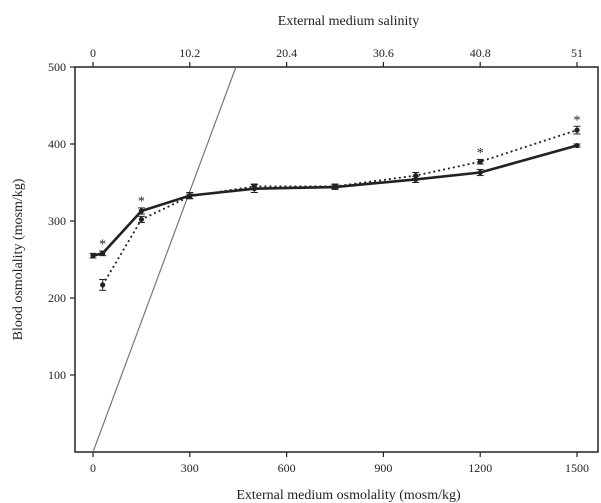 The width and height of the screenshot is (601, 503). I want to click on x-tick-label: 900, so click(383, 468).